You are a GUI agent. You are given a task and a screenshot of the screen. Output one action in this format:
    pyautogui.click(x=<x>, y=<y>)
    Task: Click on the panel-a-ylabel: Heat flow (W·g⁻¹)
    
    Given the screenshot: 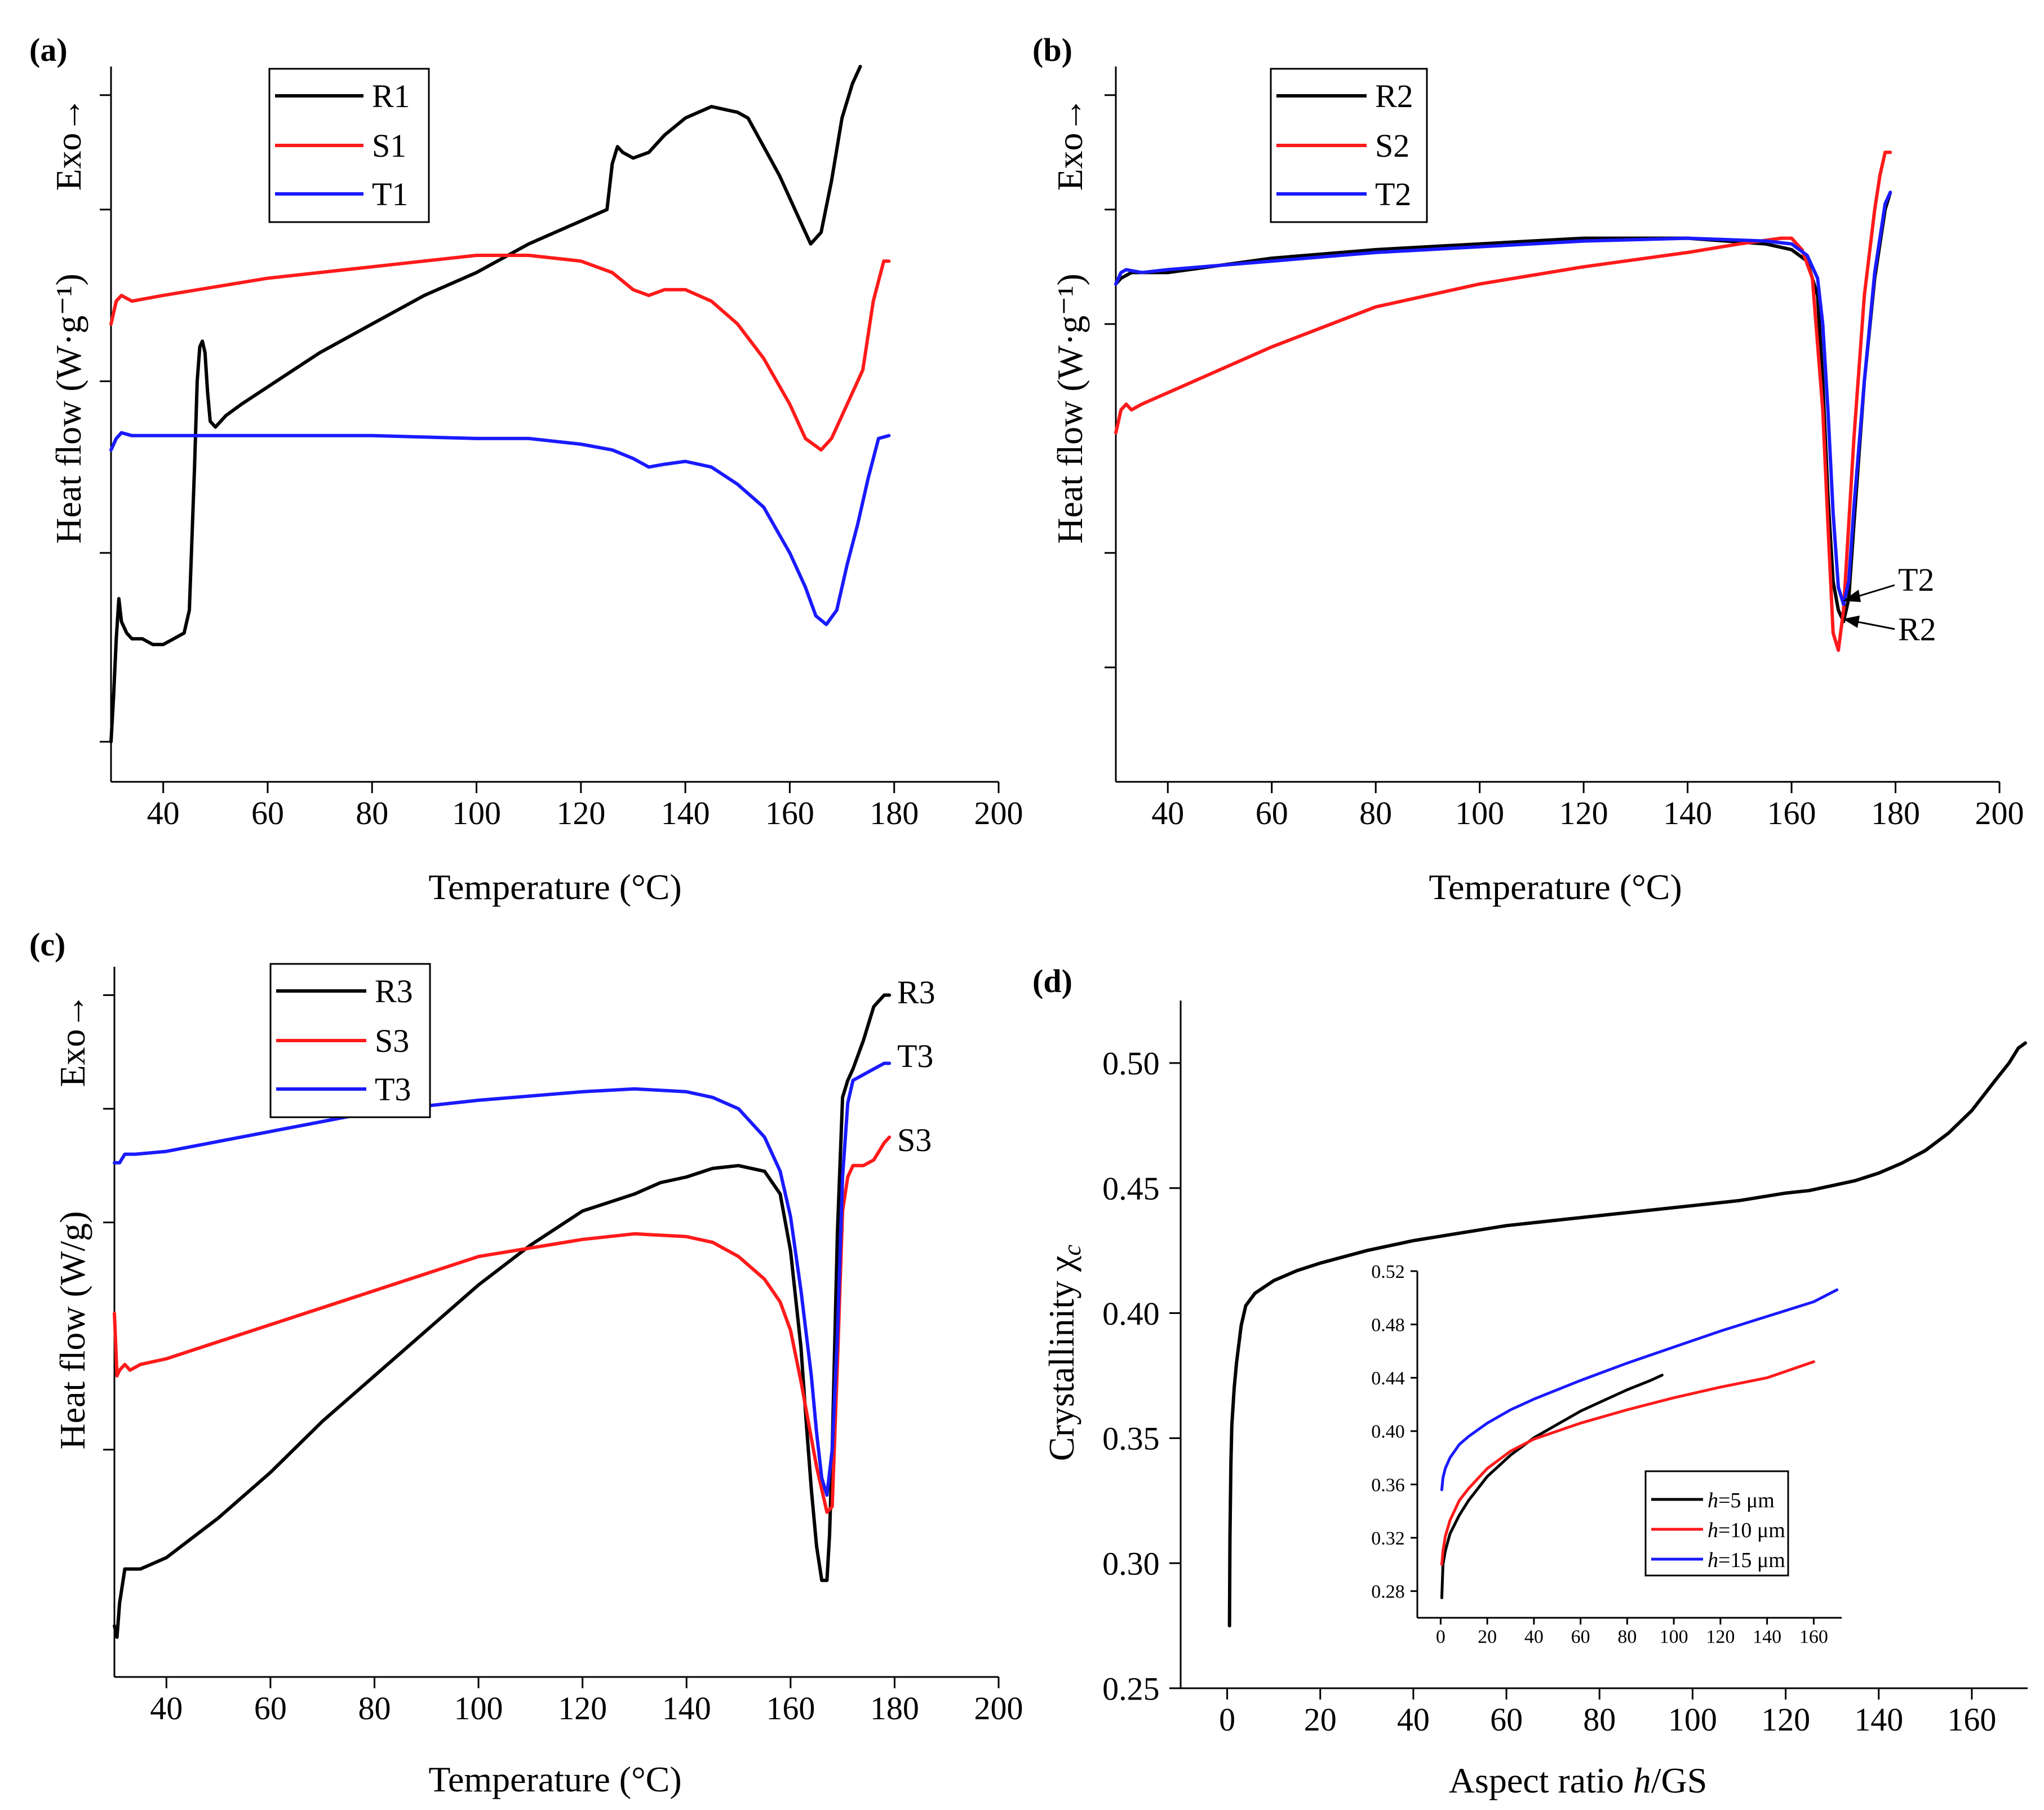 What is the action you would take?
    pyautogui.click(x=68, y=408)
    